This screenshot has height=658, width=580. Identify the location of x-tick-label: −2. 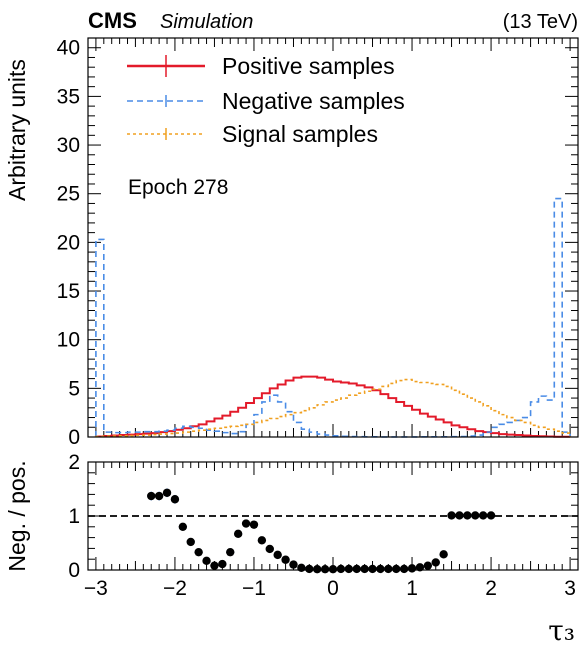
(175, 588).